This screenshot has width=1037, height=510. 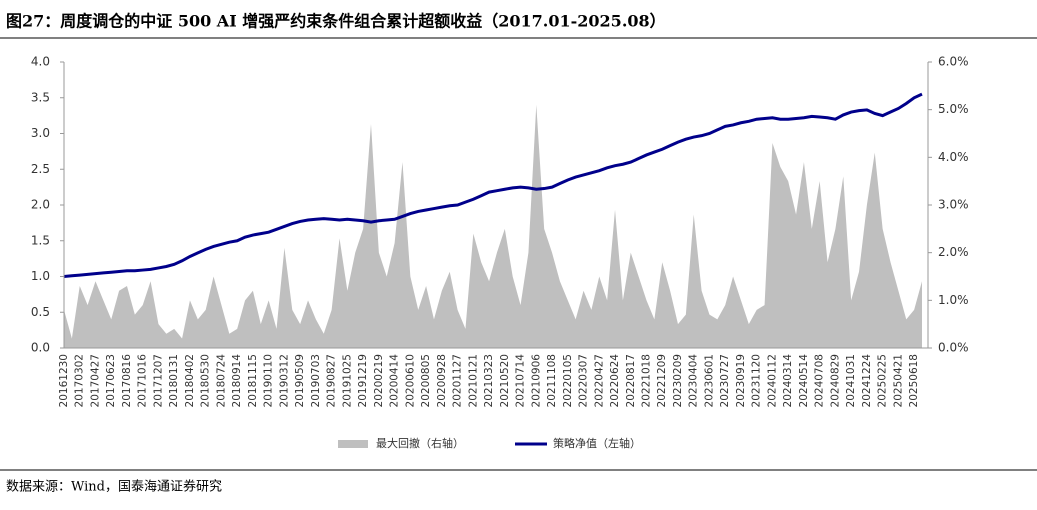 What do you see at coordinates (347, 380) in the screenshot?
I see `x-tick-label: 20191025` at bounding box center [347, 380].